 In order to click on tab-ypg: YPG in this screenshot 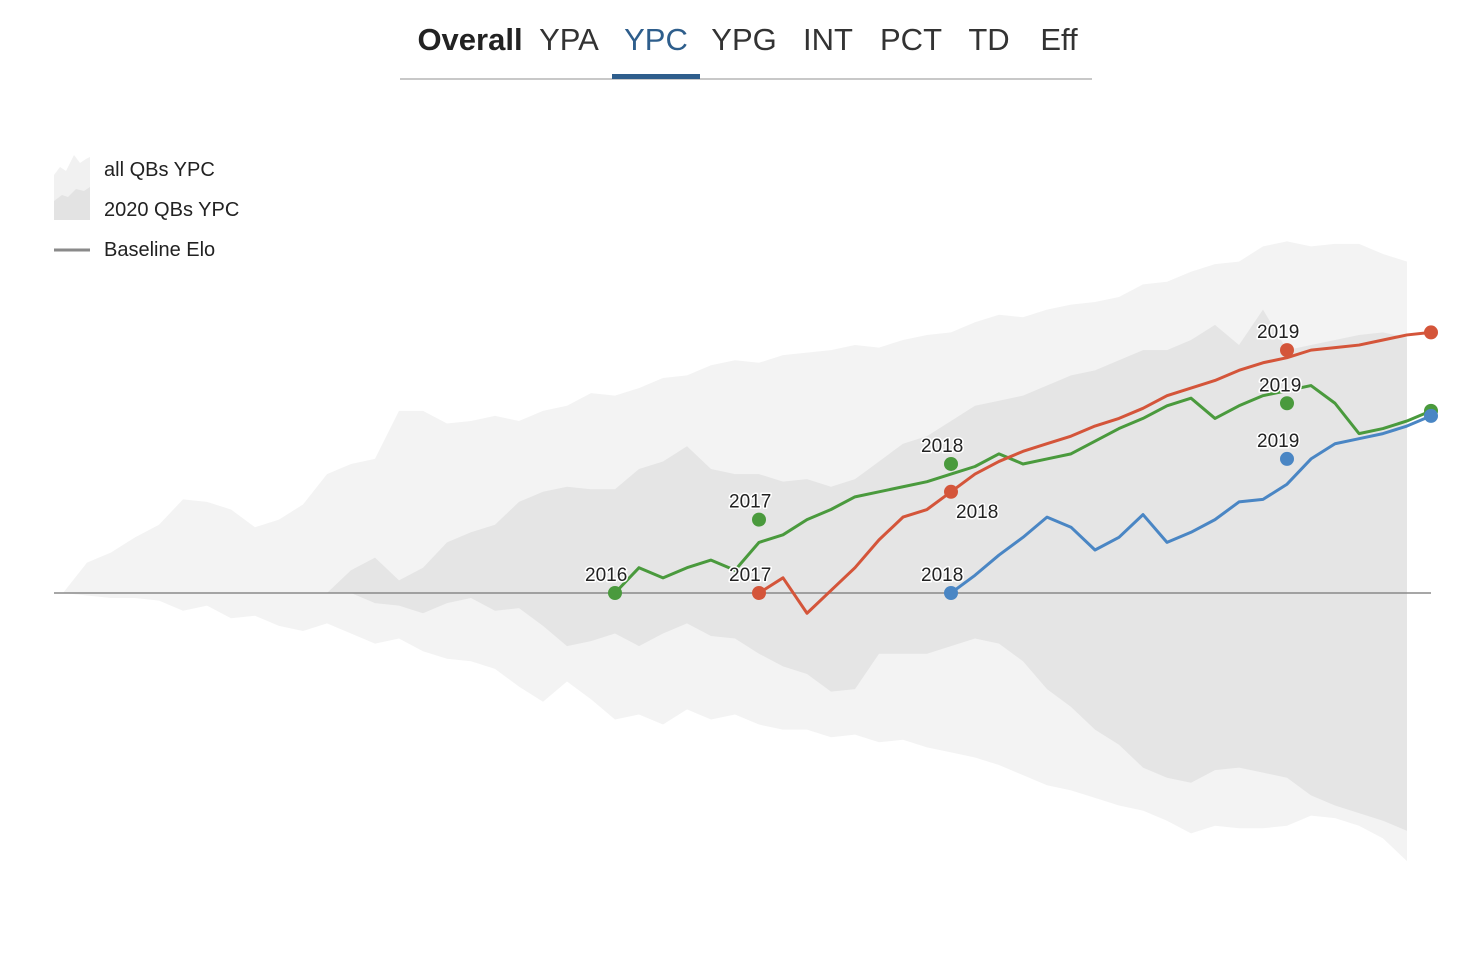, I will do `click(744, 39)`.